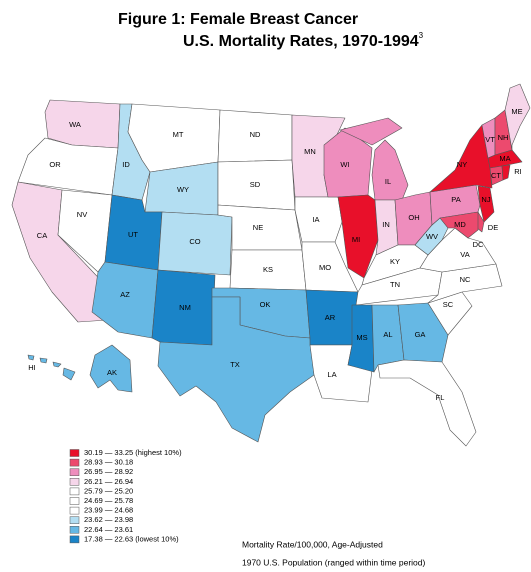  Describe the element at coordinates (344, 164) in the screenshot. I see `state-label: WI` at that location.